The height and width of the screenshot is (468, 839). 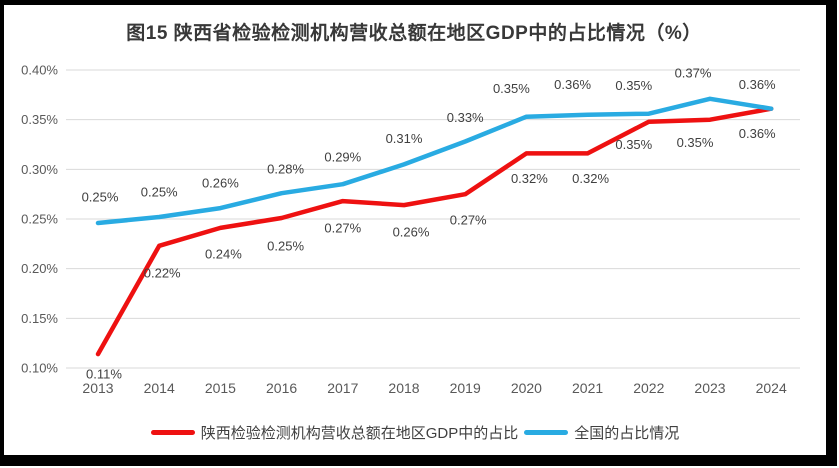 I want to click on legend-item-shaanxi: 陕西检验检测机构营收总额在地区GDP中的占比, so click(x=334, y=432).